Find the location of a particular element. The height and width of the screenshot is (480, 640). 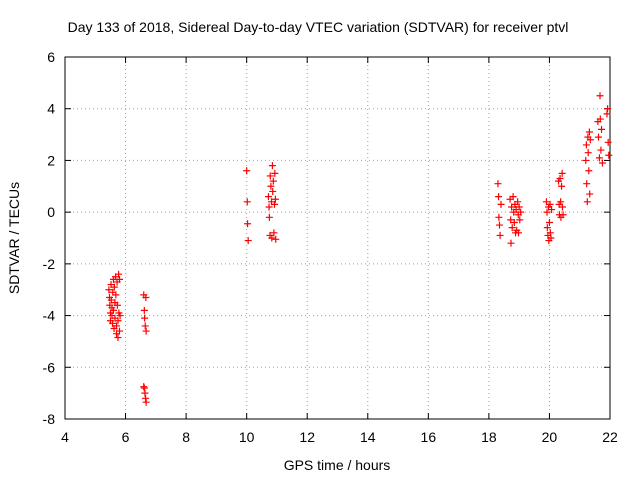

x-tick-label: 14 is located at coordinates (368, 437).